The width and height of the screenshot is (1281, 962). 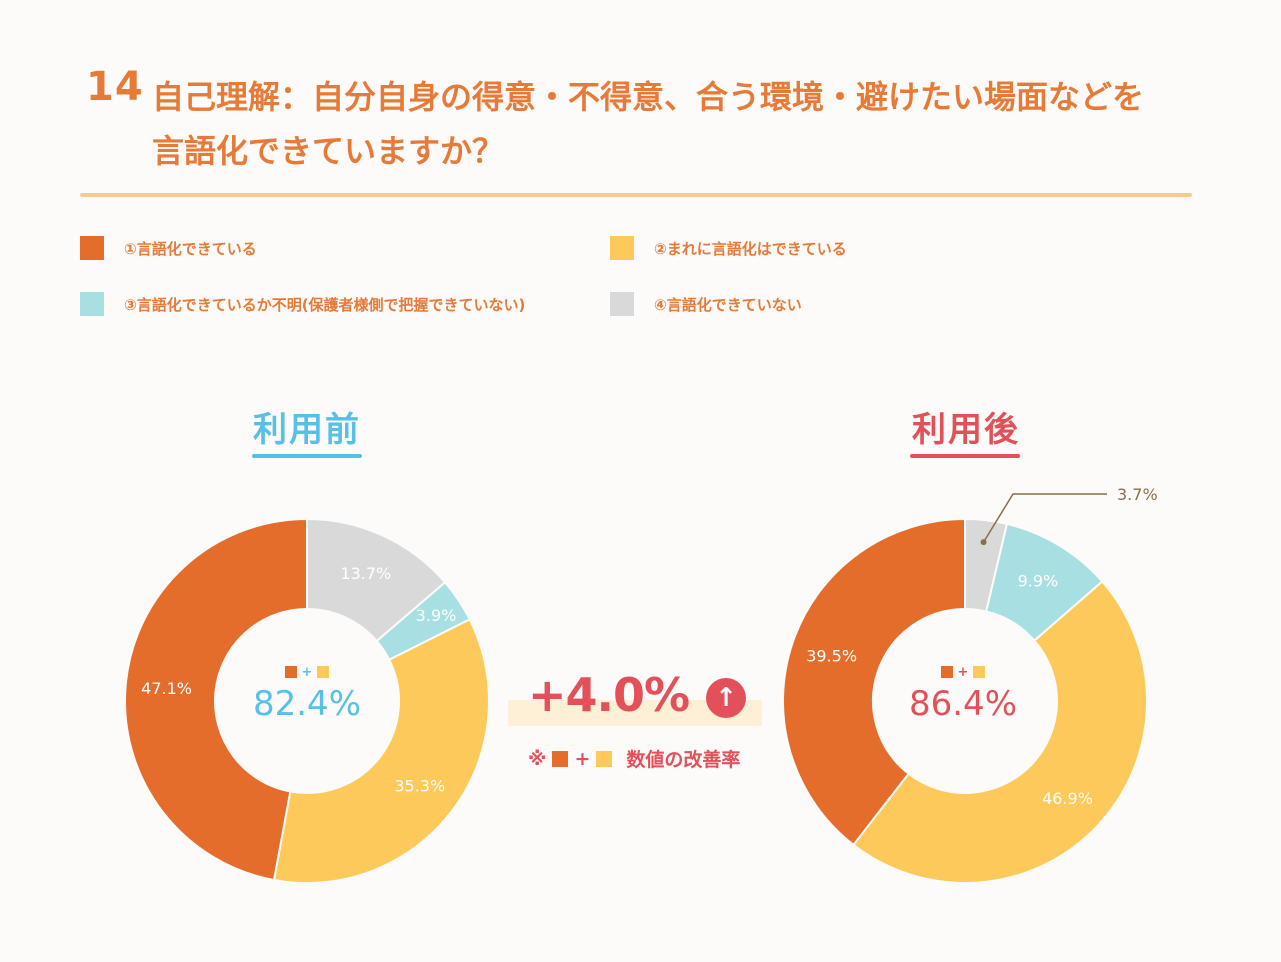 What do you see at coordinates (683, 760) in the screenshot?
I see `note-text: 数値の改善率` at bounding box center [683, 760].